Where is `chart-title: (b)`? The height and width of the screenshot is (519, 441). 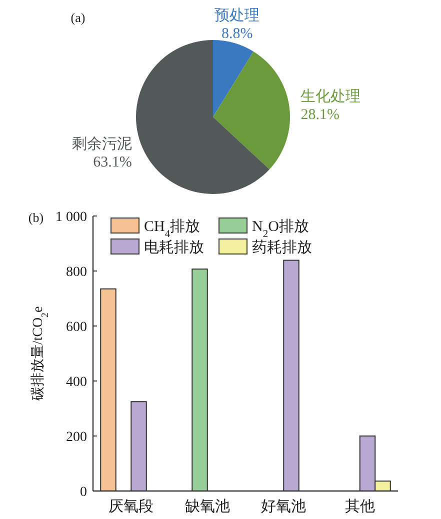 chart-title: (b) is located at coordinates (36, 217).